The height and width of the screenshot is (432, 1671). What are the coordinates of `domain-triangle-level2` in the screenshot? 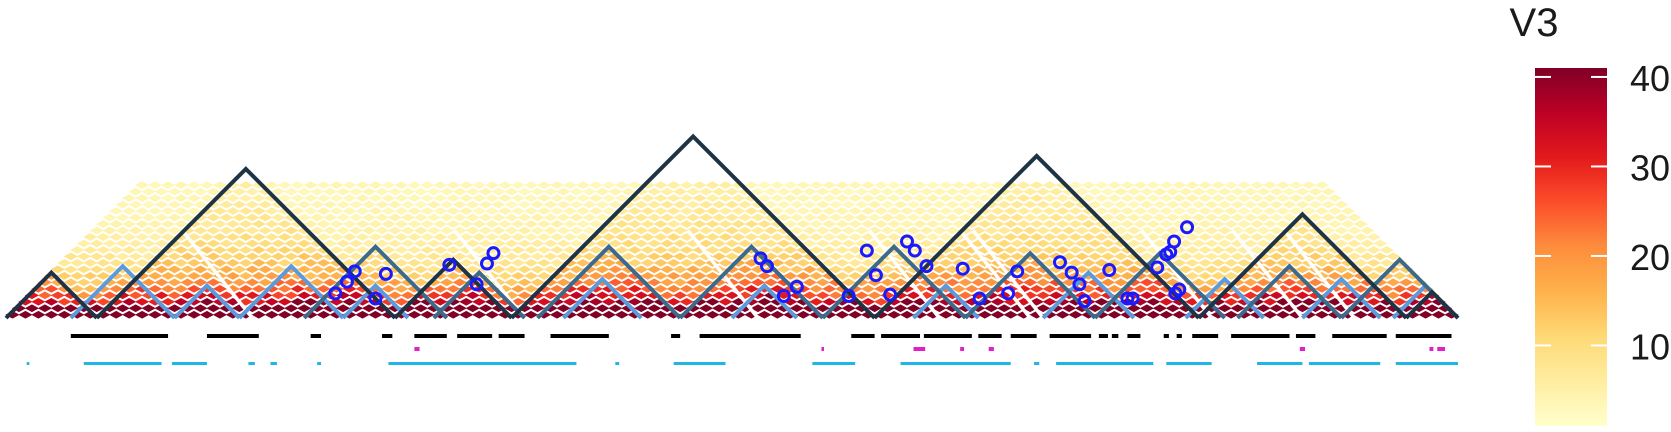 It's located at (609, 281).